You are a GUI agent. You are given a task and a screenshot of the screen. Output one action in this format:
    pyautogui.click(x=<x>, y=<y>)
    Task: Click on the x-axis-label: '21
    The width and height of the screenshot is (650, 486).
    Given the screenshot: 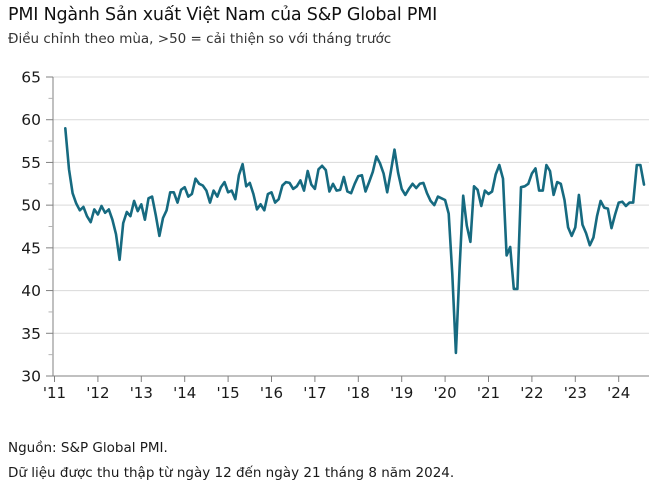 What is the action you would take?
    pyautogui.click(x=488, y=393)
    